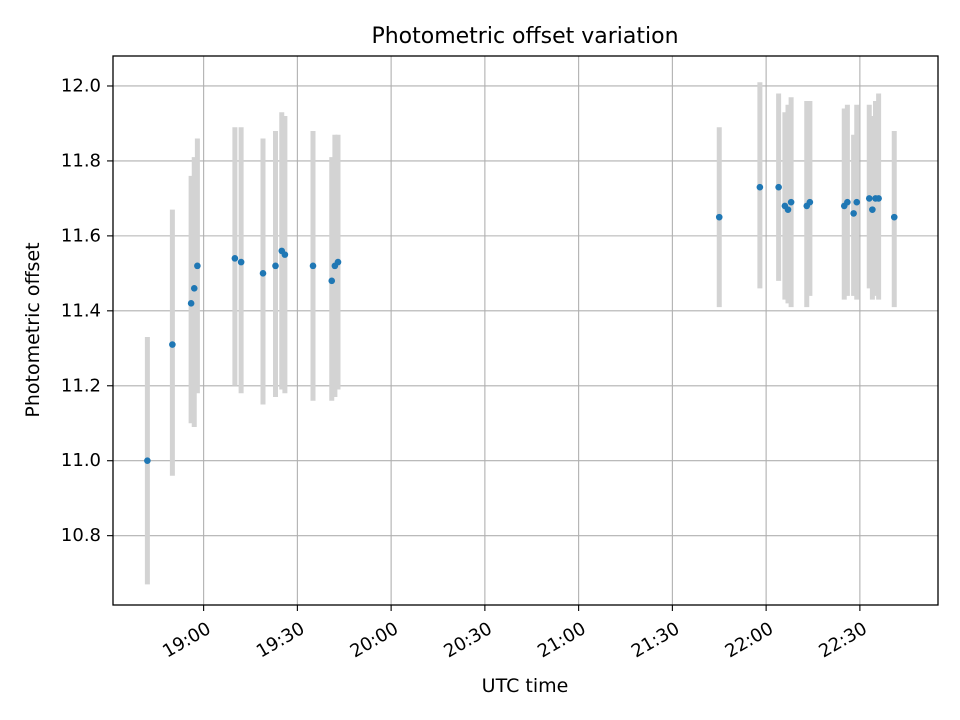 The width and height of the screenshot is (960, 720). I want to click on y-tick-label: 11.8, so click(81, 160).